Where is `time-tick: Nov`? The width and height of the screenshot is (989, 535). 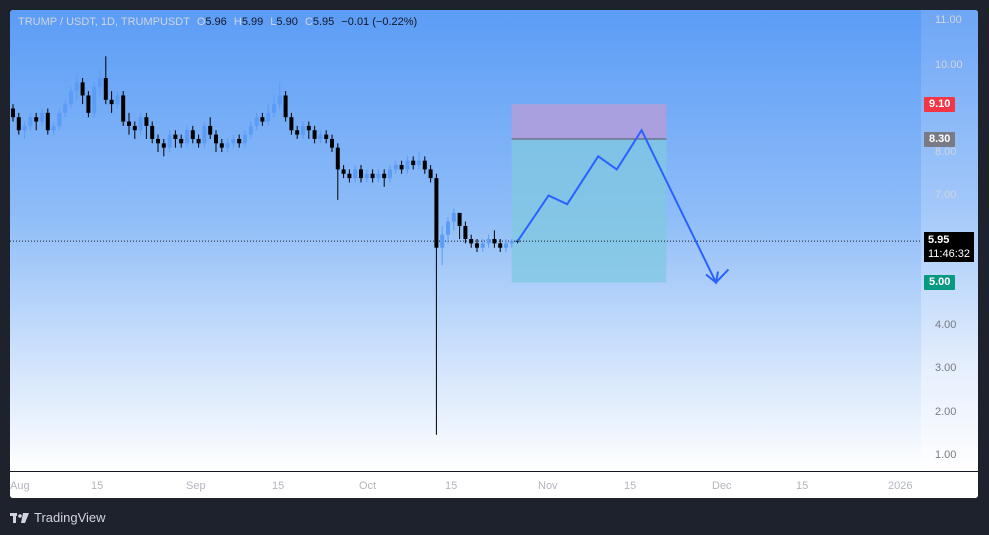 time-tick: Nov is located at coordinates (548, 486).